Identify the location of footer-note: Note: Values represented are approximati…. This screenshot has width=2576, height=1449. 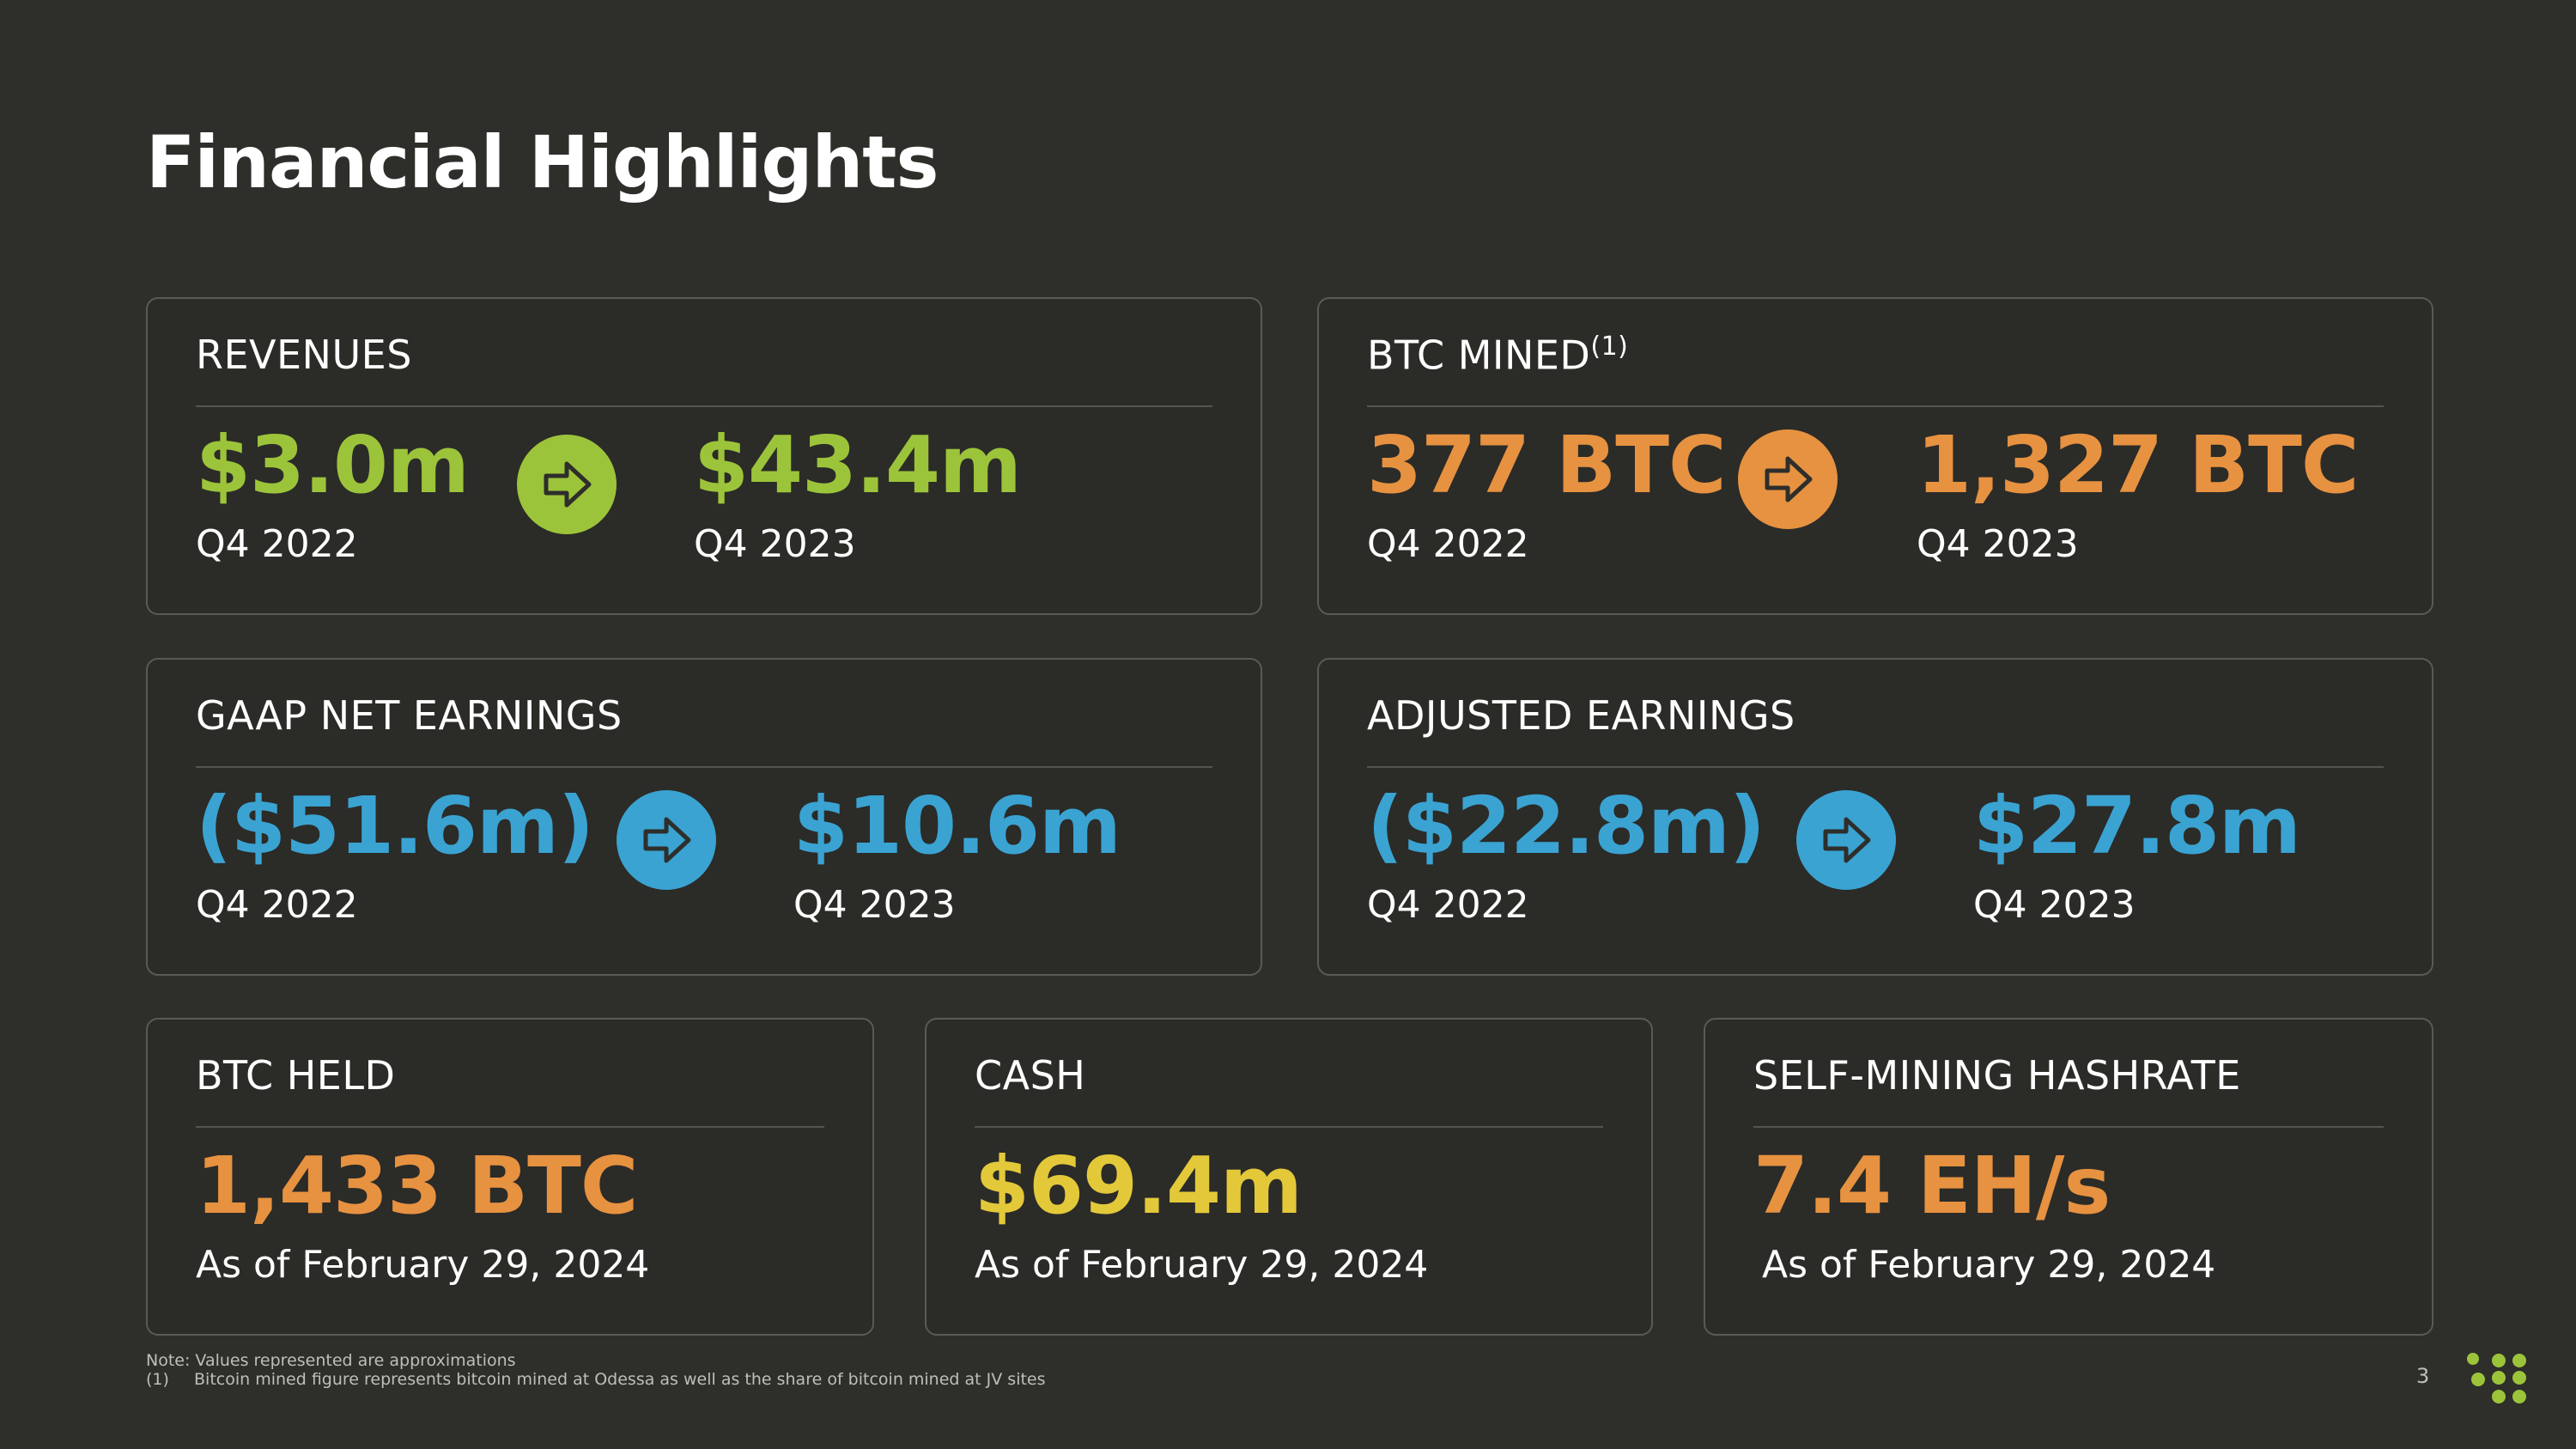
(331, 1360).